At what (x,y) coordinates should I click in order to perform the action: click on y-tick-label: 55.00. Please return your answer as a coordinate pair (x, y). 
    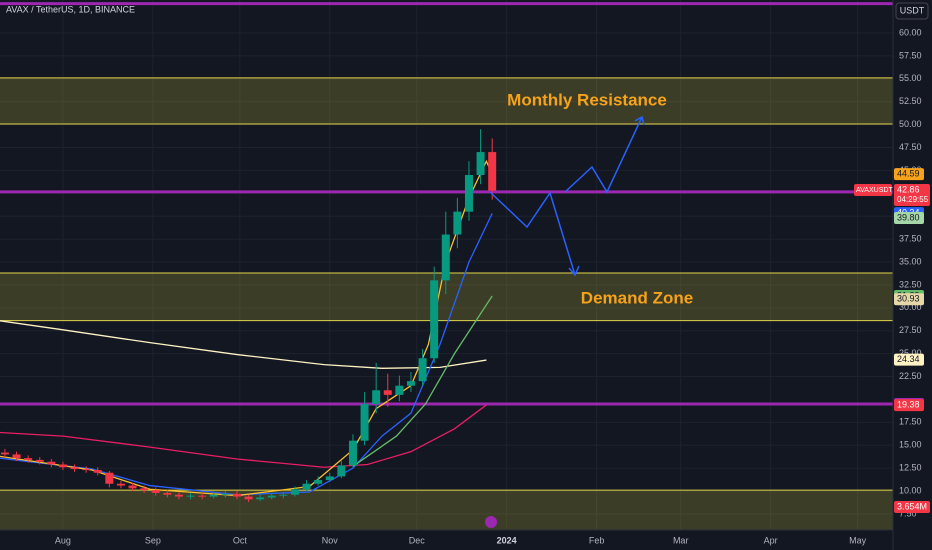
    Looking at the image, I should click on (910, 78).